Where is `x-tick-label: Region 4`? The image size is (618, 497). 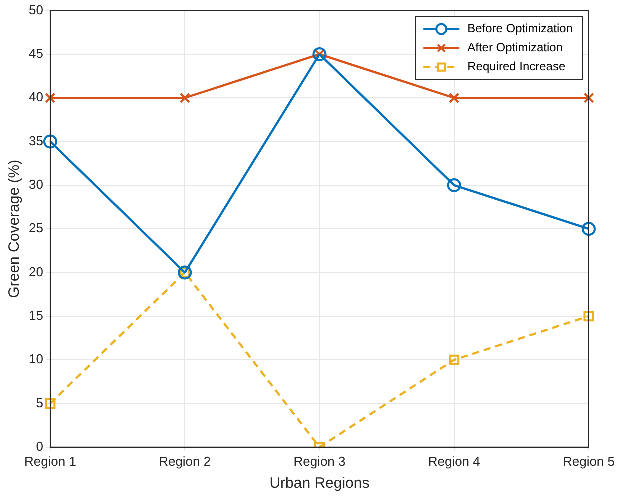
x-tick-label: Region 4 is located at coordinates (454, 461).